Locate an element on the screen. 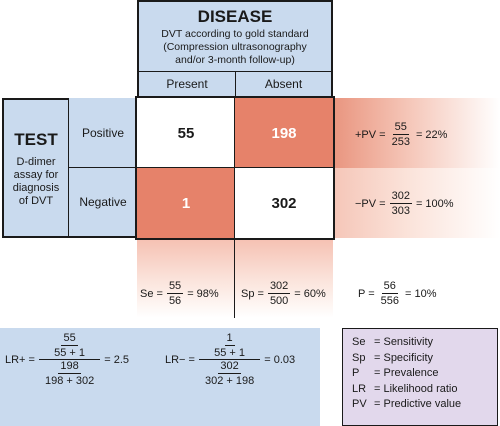  legend-row: LR = Likelihood ratio is located at coordinates (424, 390).